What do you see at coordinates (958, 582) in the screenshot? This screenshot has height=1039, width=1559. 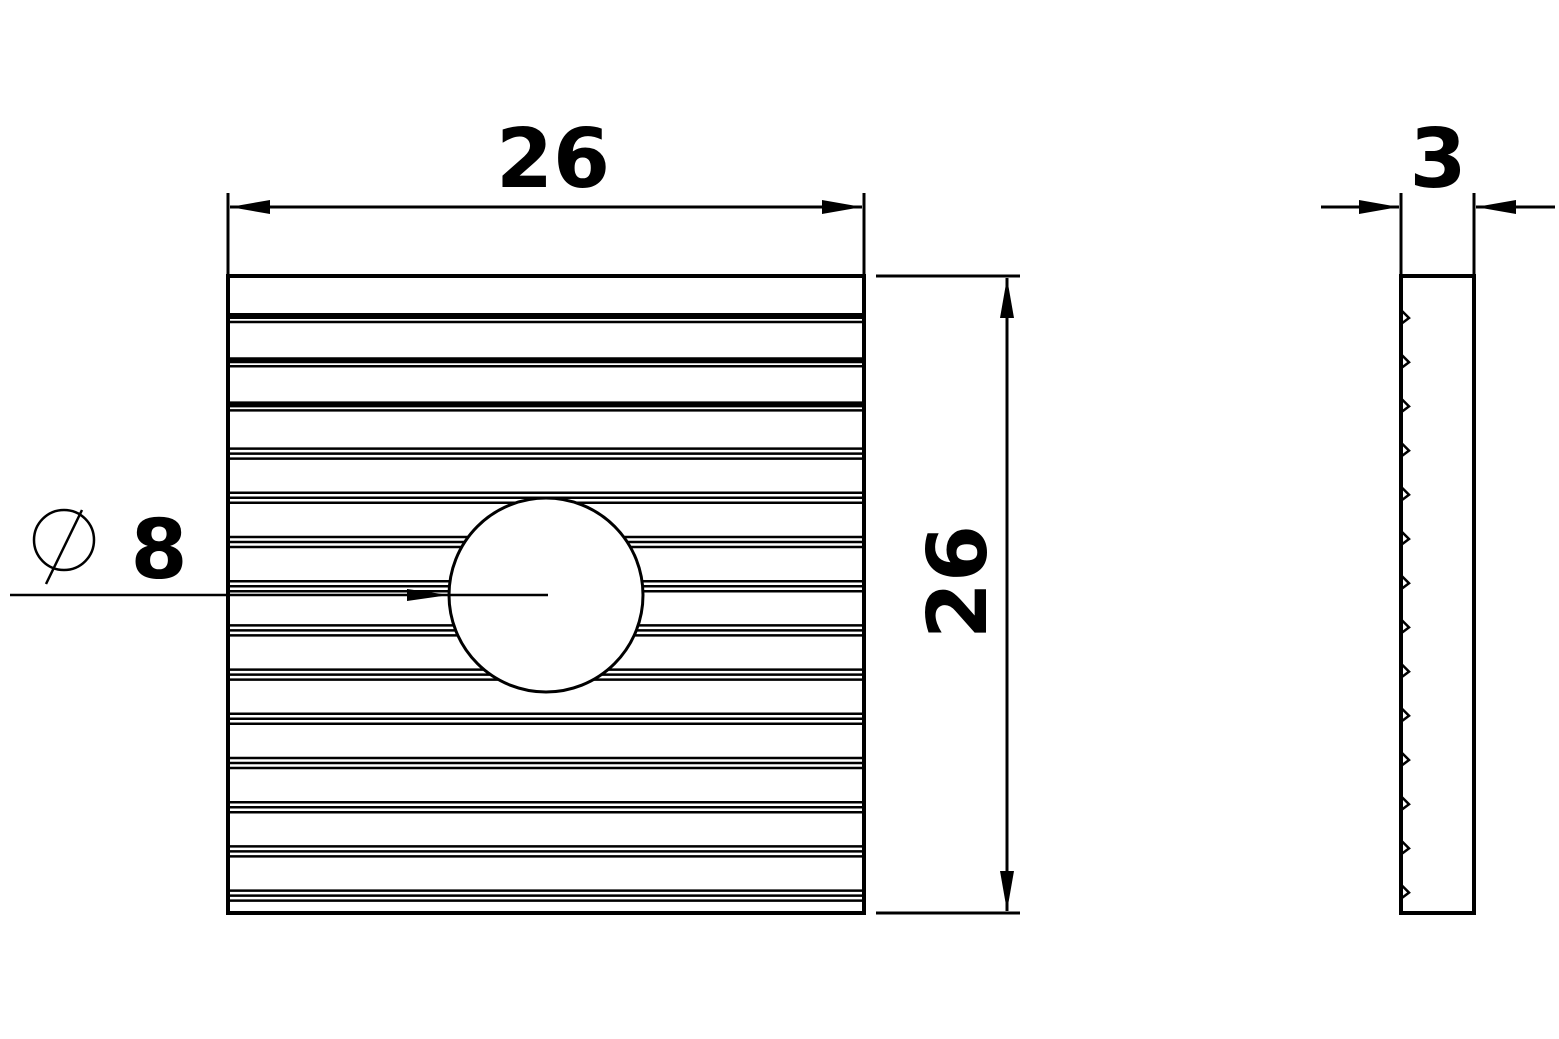 I see `height-dimension-label: 26` at bounding box center [958, 582].